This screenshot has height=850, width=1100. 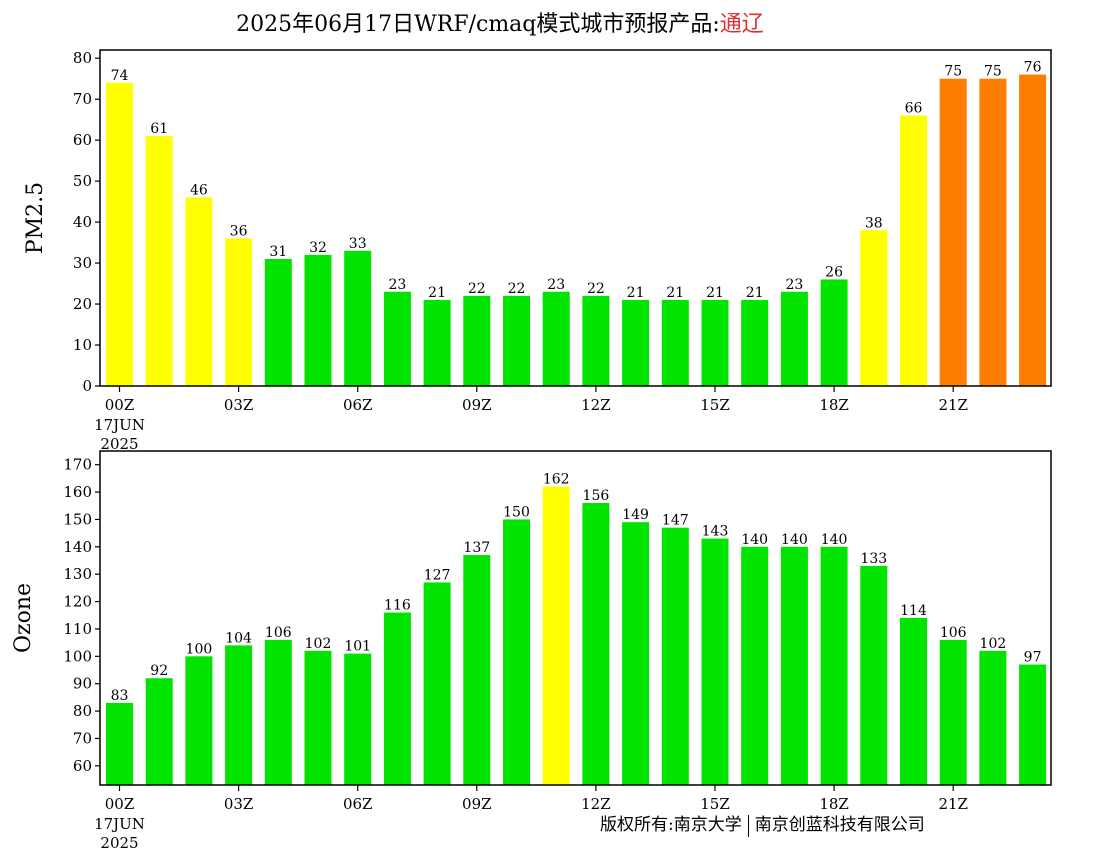 What do you see at coordinates (23, 618) in the screenshot?
I see `panel2-ylabel: Ozone` at bounding box center [23, 618].